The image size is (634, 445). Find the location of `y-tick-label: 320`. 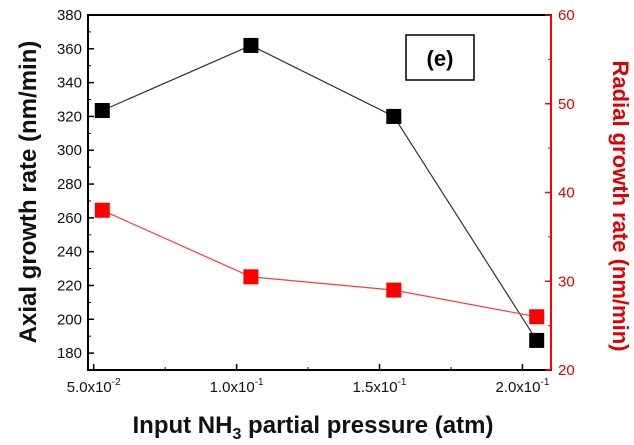

y-tick-label: 320 is located at coordinates (69, 116).